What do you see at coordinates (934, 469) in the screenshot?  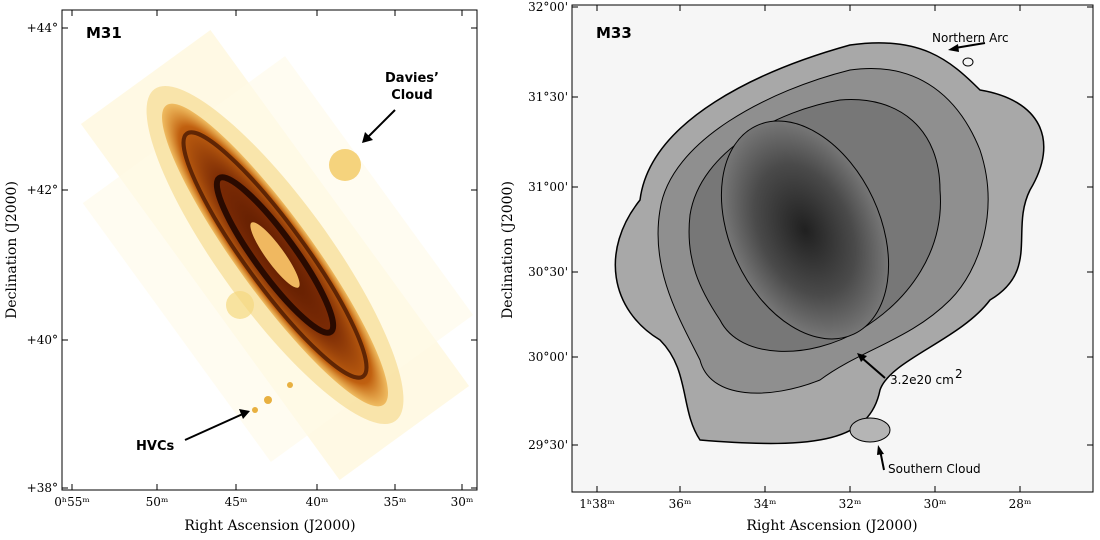 I see `annotation: Southern Cloud` at bounding box center [934, 469].